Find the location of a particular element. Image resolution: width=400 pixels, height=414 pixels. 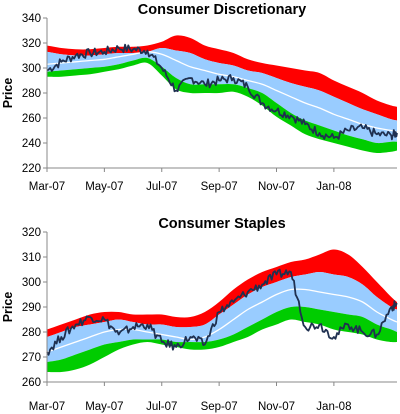

y-tick-label: 240 is located at coordinates (31, 144).